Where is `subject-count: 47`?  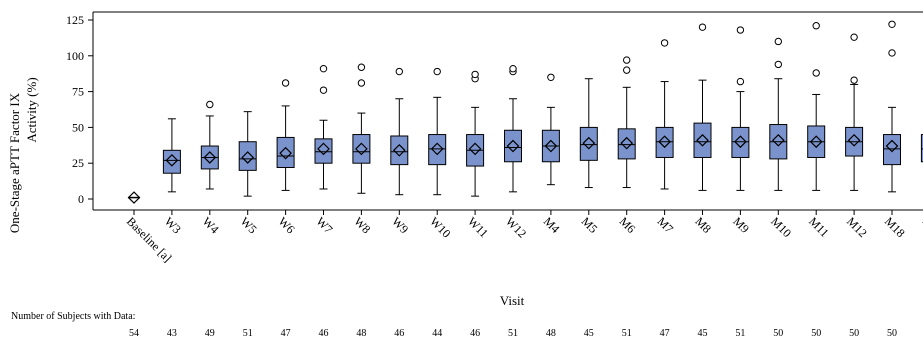 subject-count: 47 is located at coordinates (665, 333).